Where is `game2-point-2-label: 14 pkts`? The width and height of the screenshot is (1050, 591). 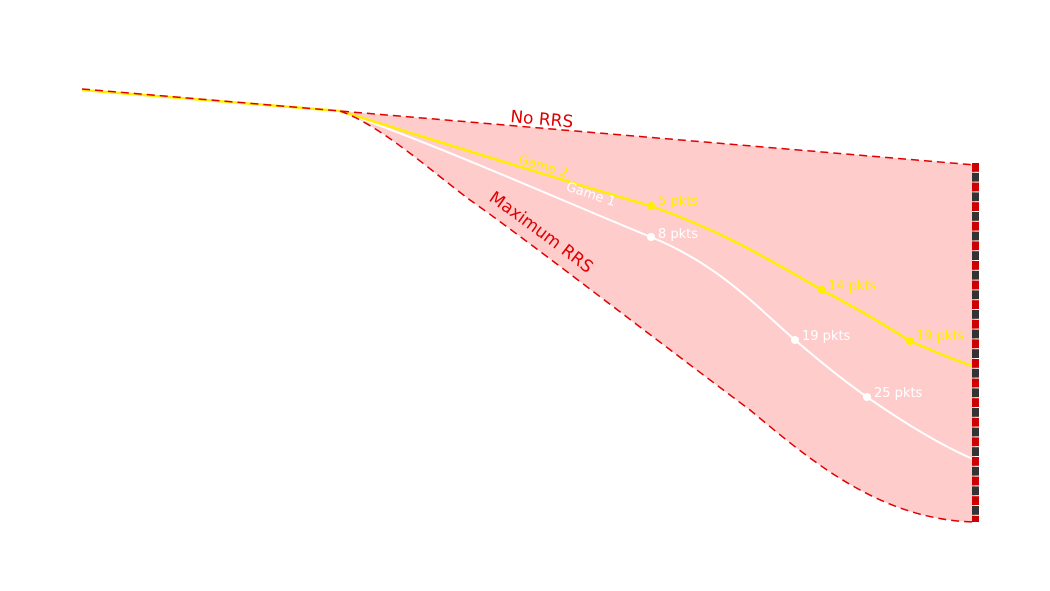 game2-point-2-label: 14 pkts is located at coordinates (852, 286).